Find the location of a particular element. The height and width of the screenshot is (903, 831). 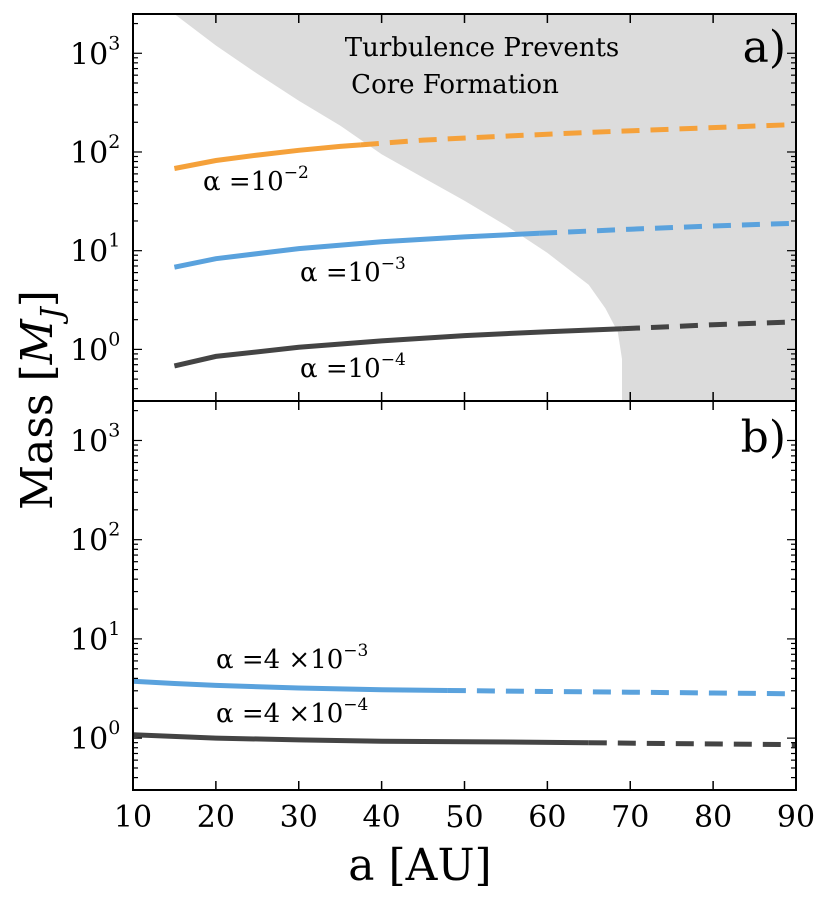

y-axis-title: Mass[MJ] is located at coordinates (41, 400).